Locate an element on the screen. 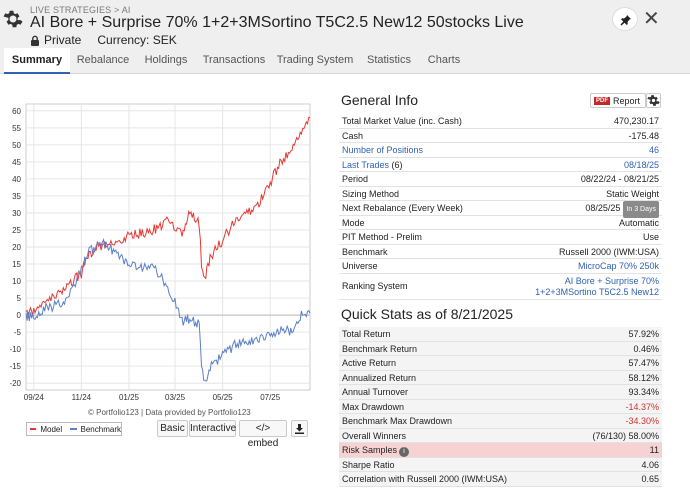 This screenshot has height=496, width=690. row-value: (76/130) 58.00% is located at coordinates (625, 435).